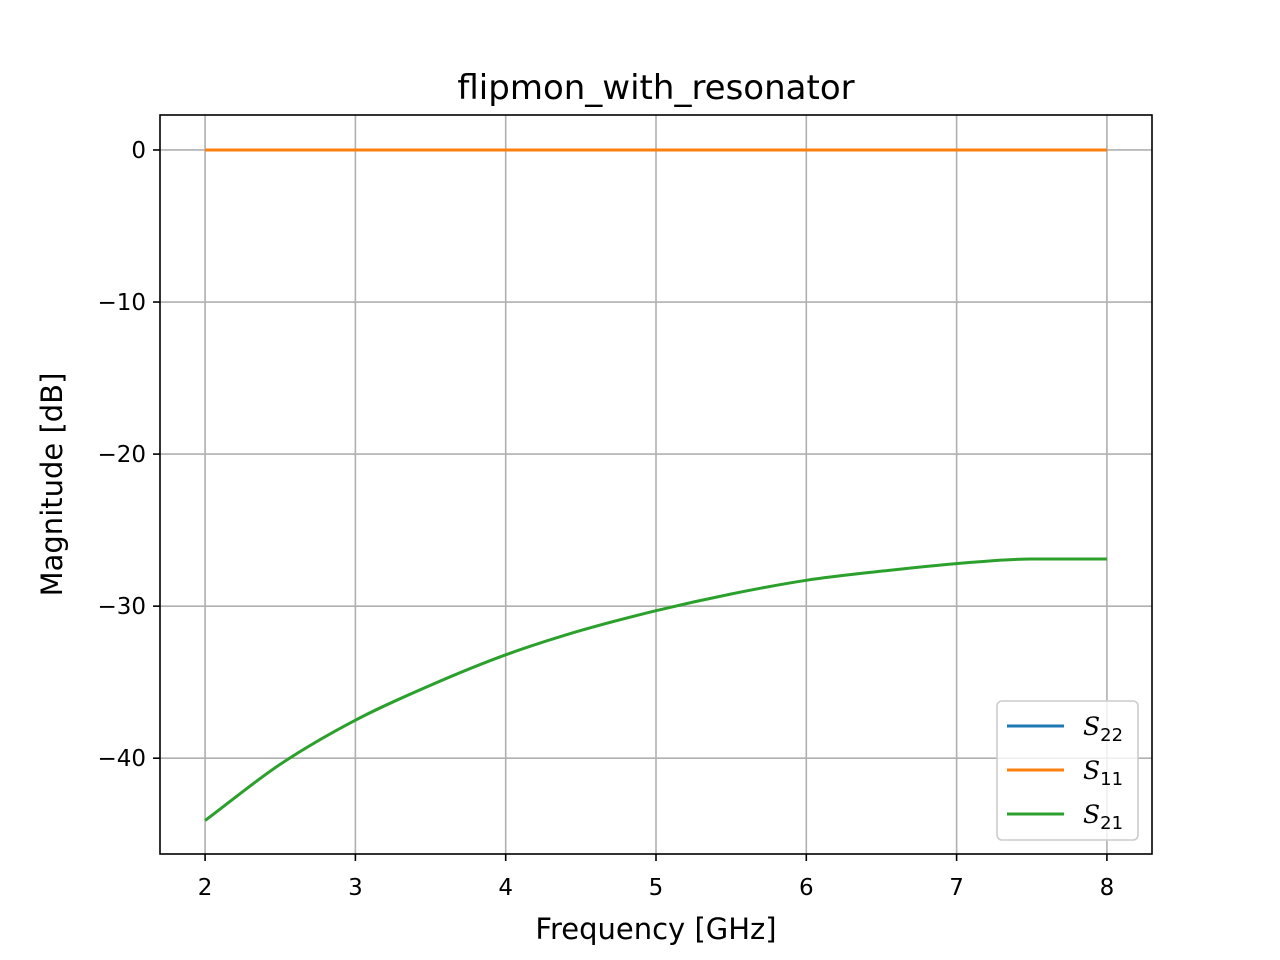  What do you see at coordinates (1103, 817) in the screenshot?
I see `legend-label-S21: S21` at bounding box center [1103, 817].